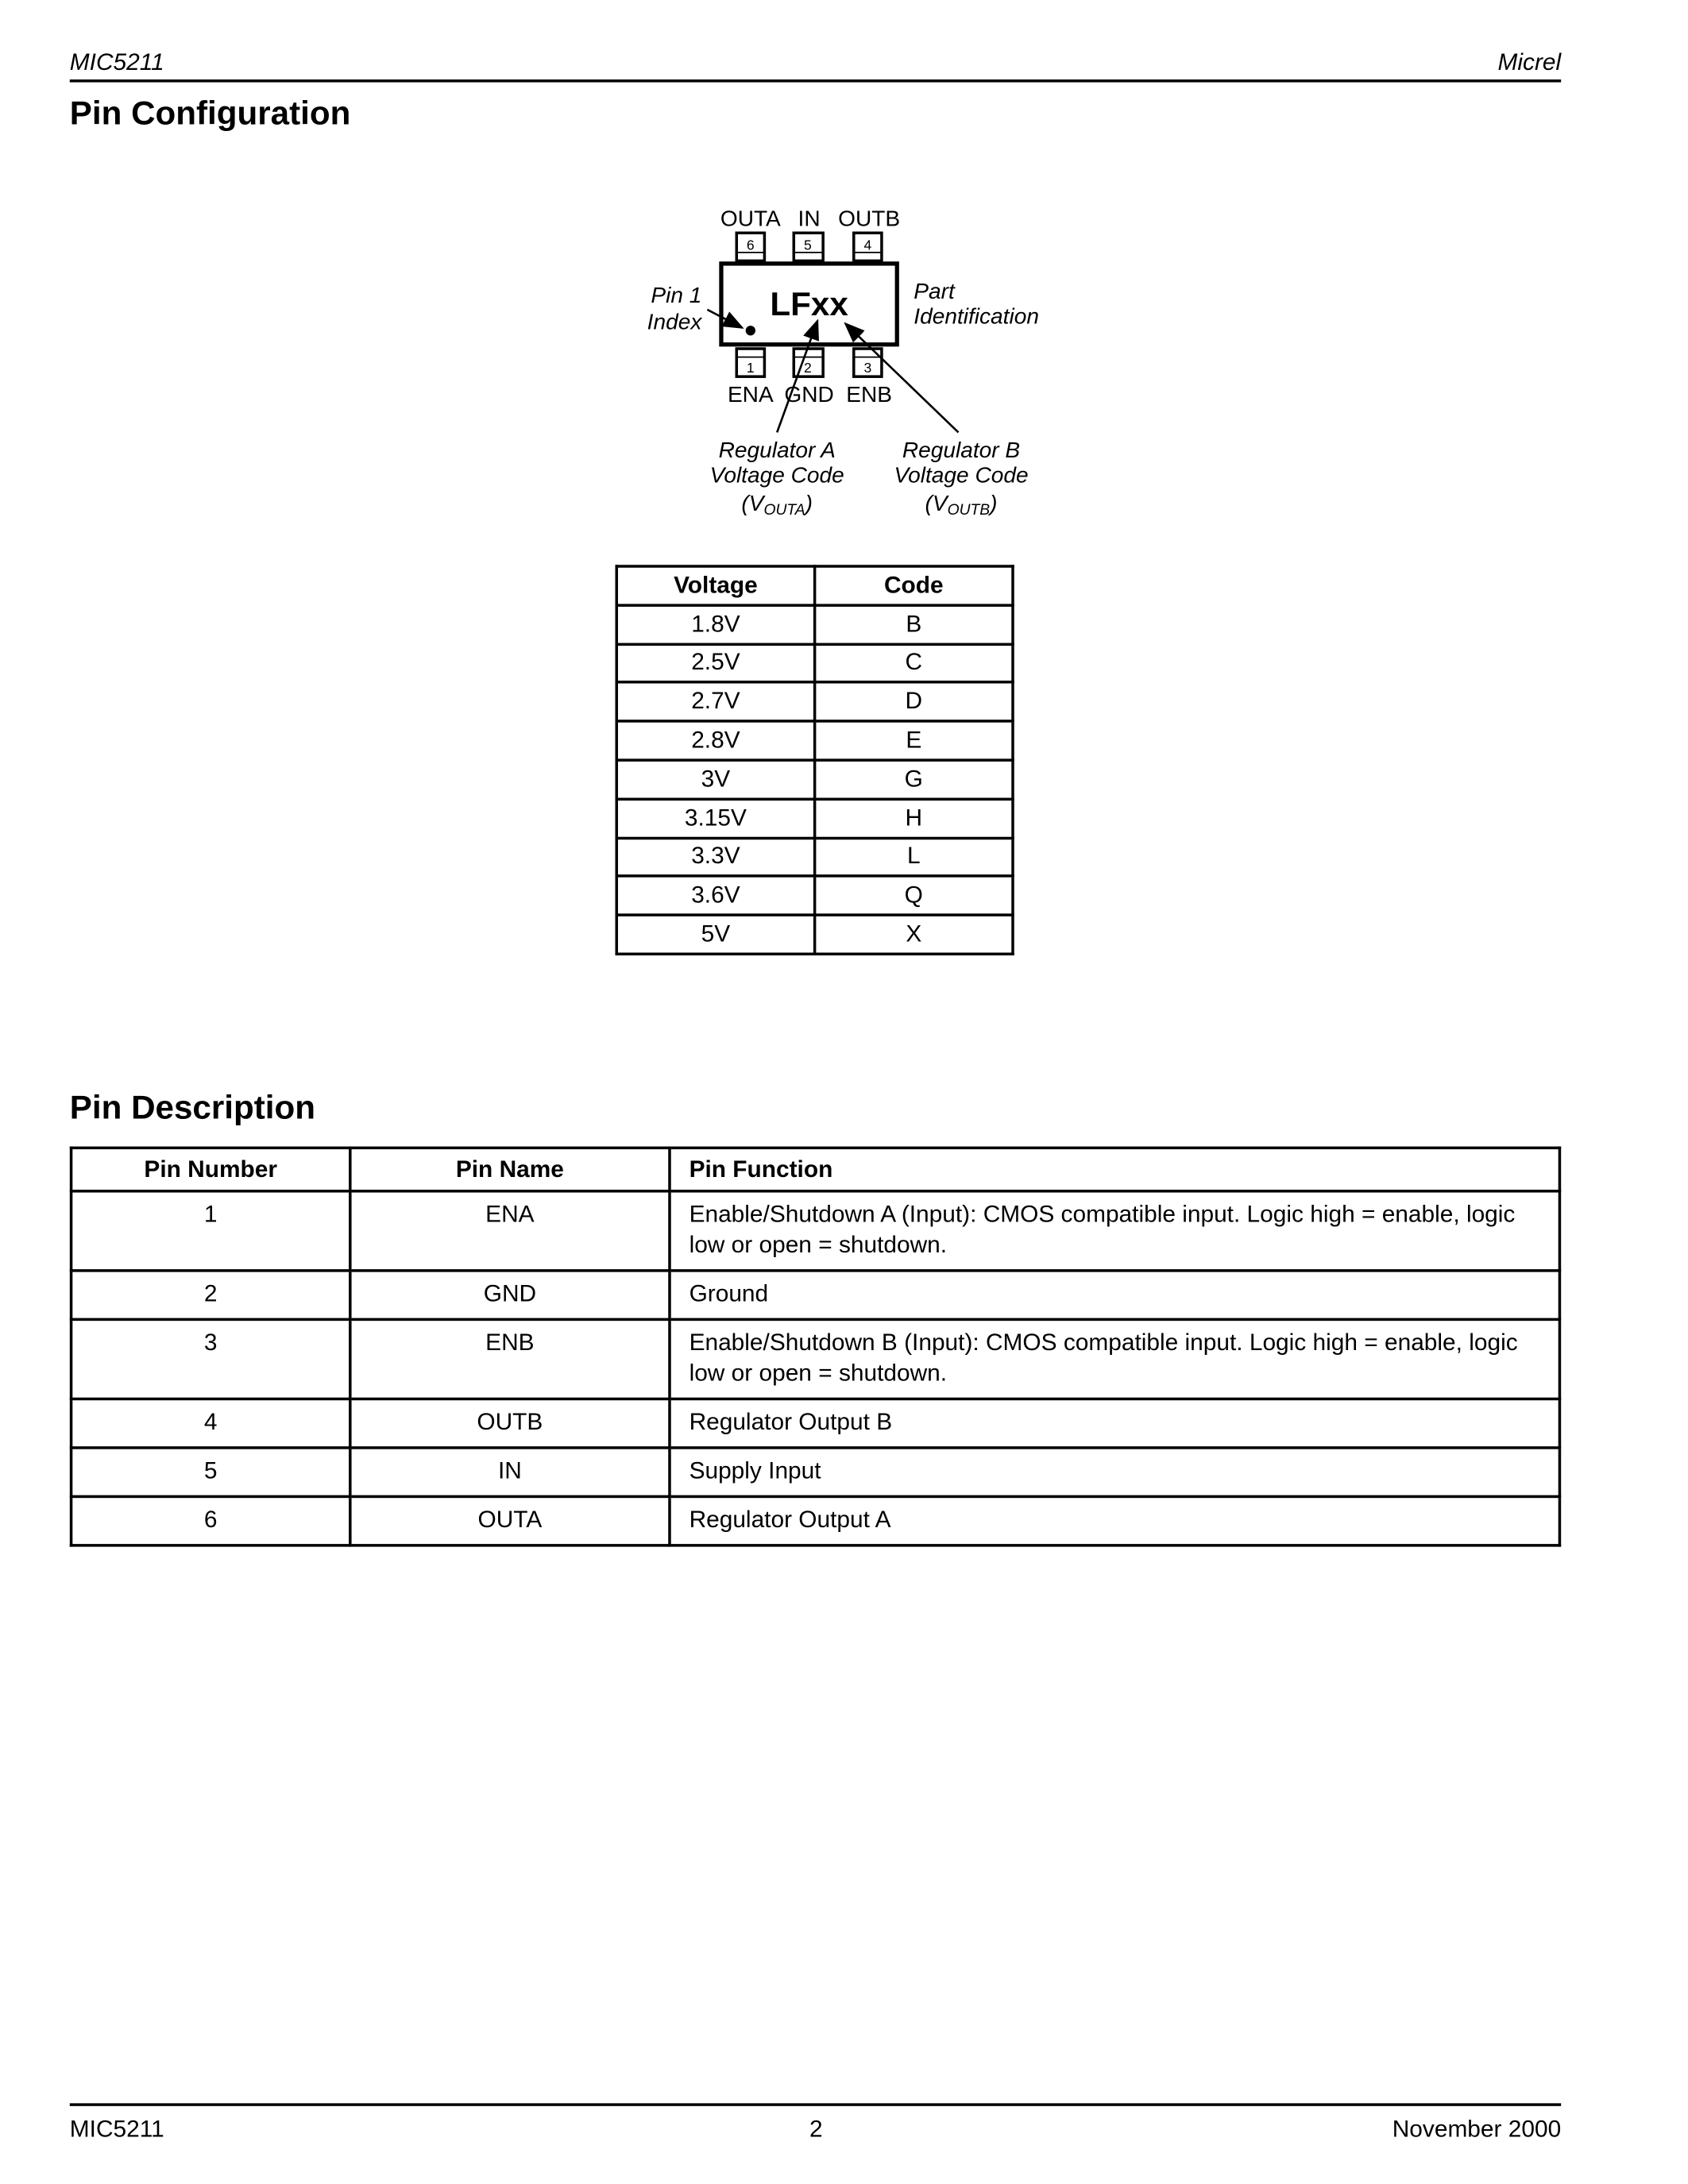  I want to click on table-row: 5 IN Supply Input, so click(815, 1472).